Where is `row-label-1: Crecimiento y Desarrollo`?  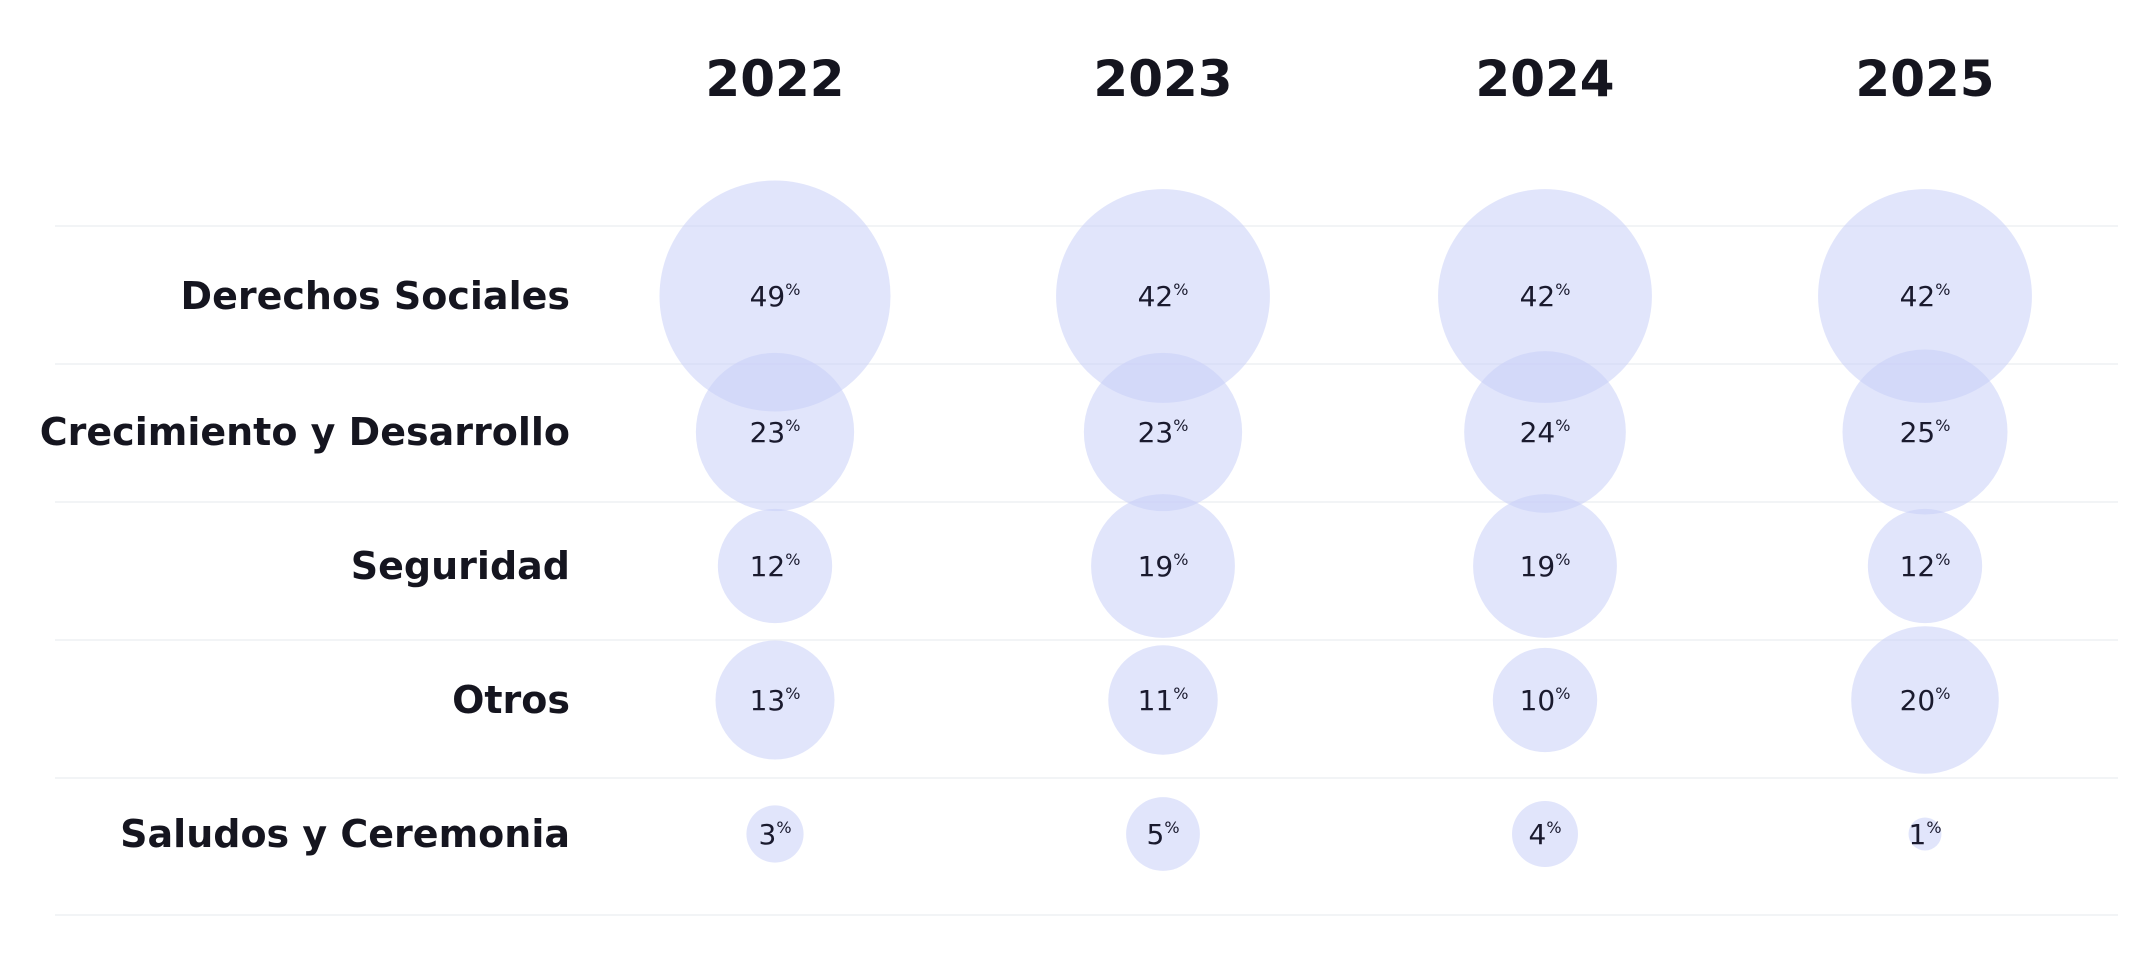 row-label-1: Crecimiento y Desarrollo is located at coordinates (305, 432).